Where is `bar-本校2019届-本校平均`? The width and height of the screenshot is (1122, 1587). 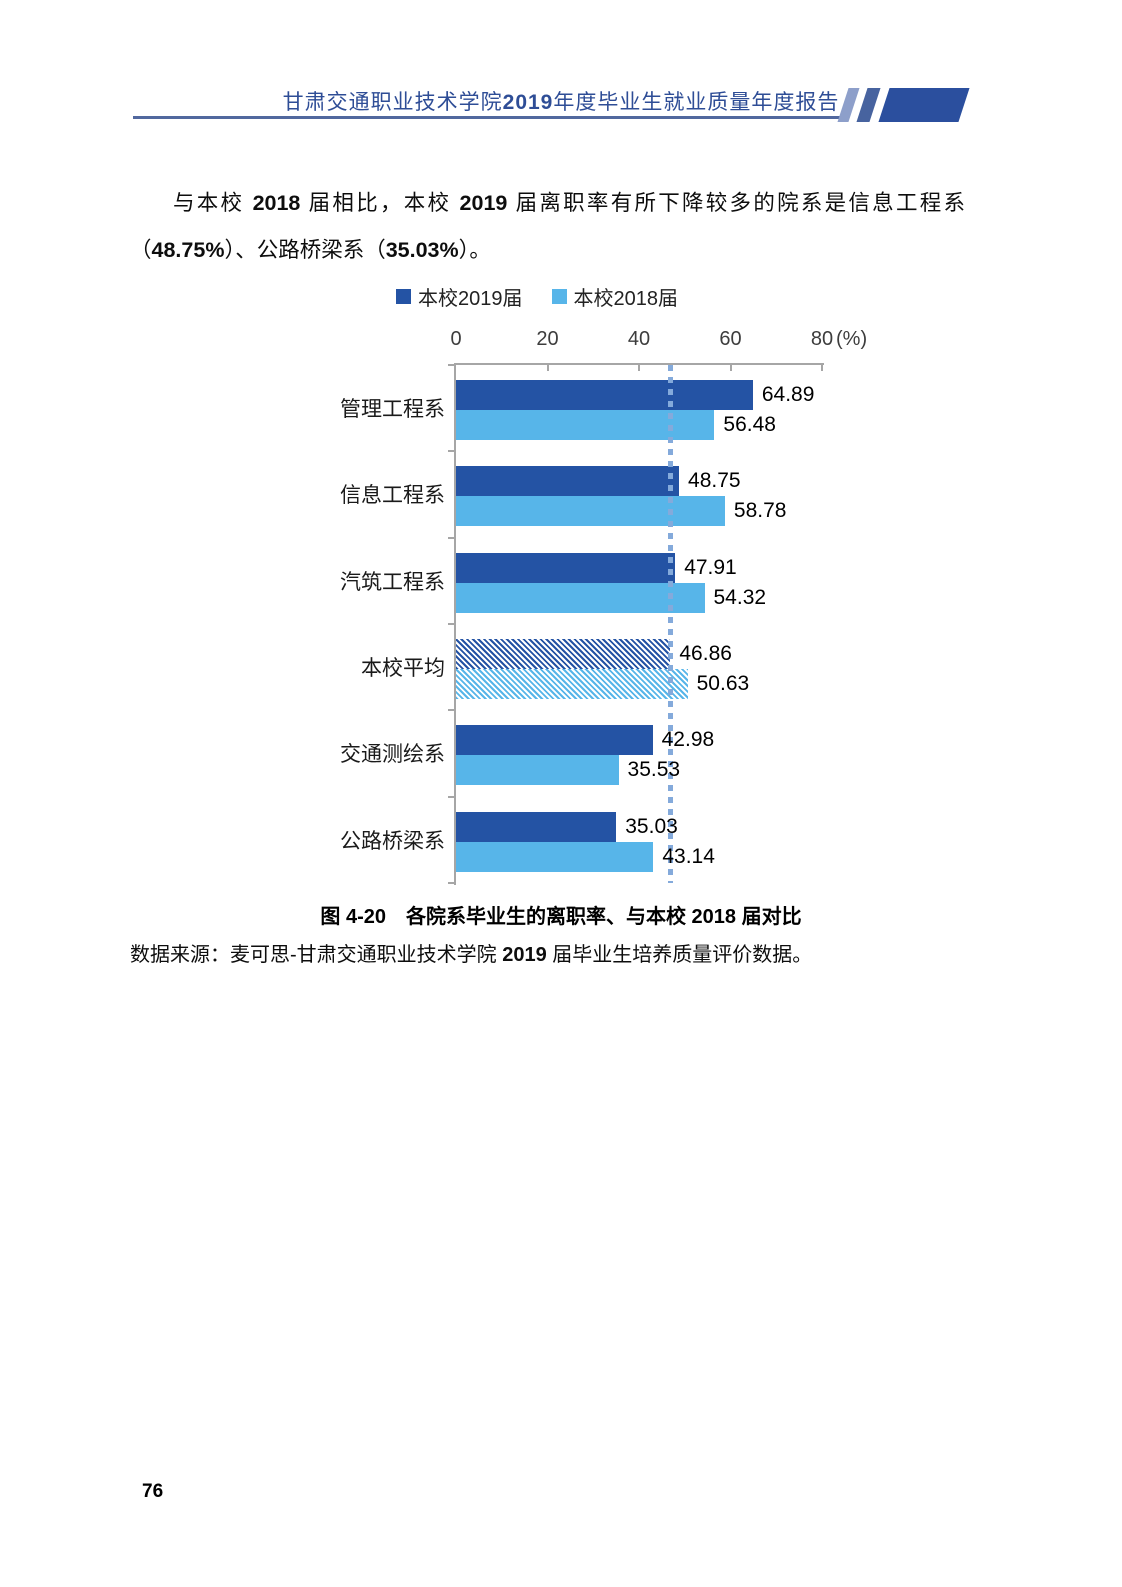
bar-本校2019届-本校平均 is located at coordinates (563, 654).